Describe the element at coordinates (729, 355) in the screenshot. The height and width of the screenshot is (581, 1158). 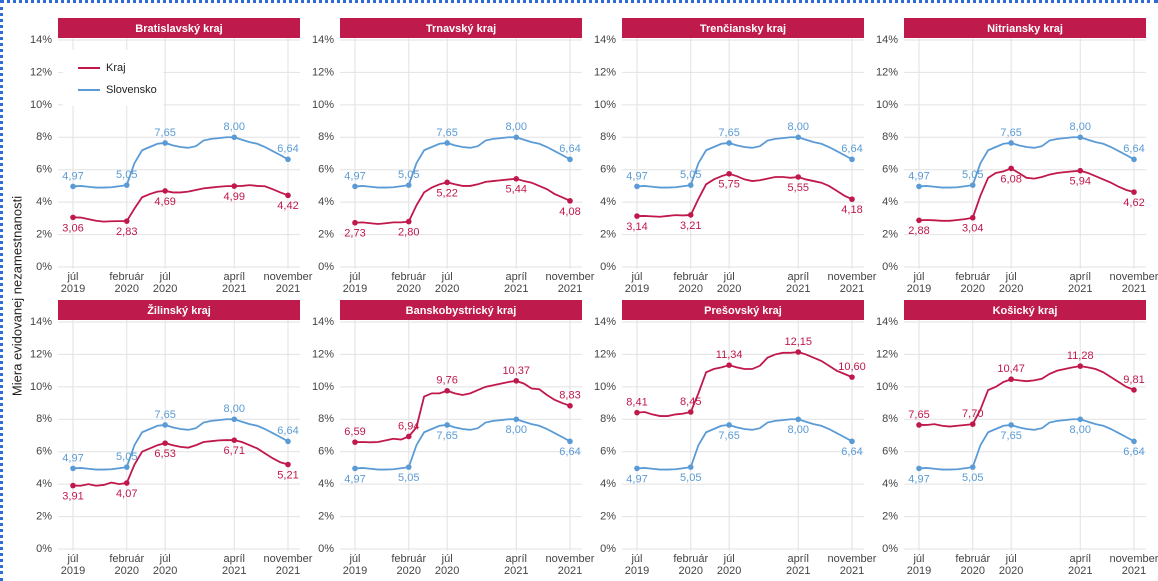
I see `data-label: 11,34` at that location.